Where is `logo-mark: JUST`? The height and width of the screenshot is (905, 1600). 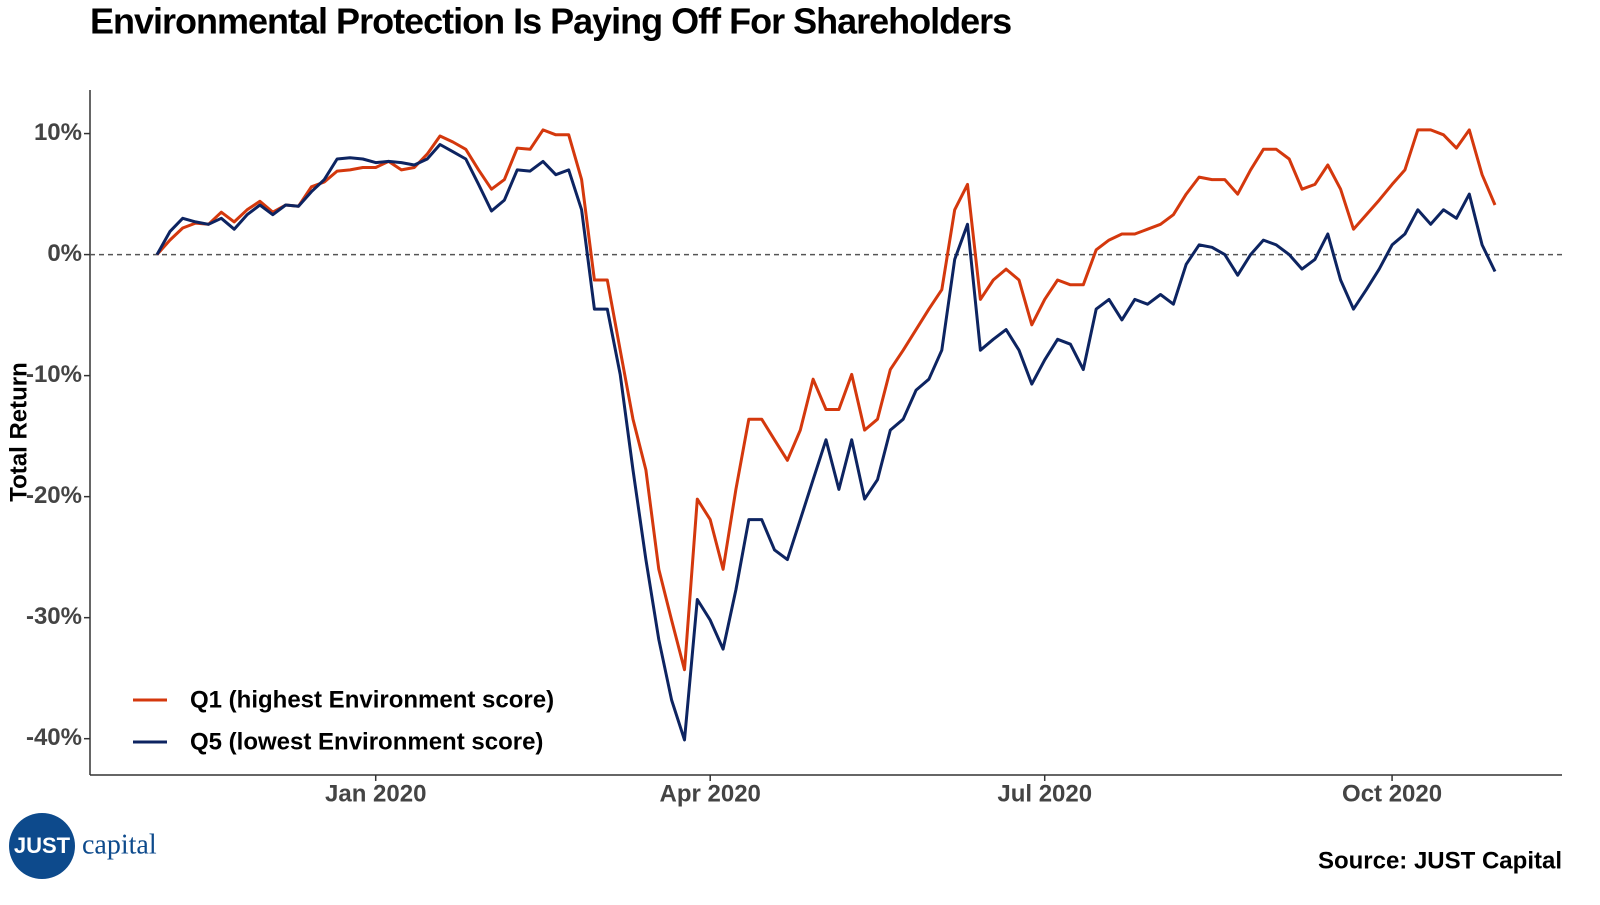
logo-mark: JUST is located at coordinates (42, 845).